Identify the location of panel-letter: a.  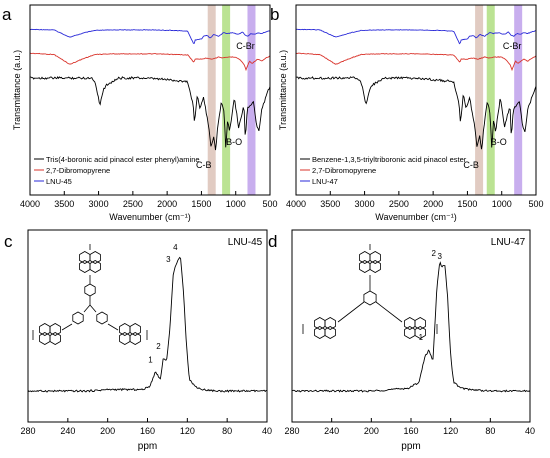
(7, 14).